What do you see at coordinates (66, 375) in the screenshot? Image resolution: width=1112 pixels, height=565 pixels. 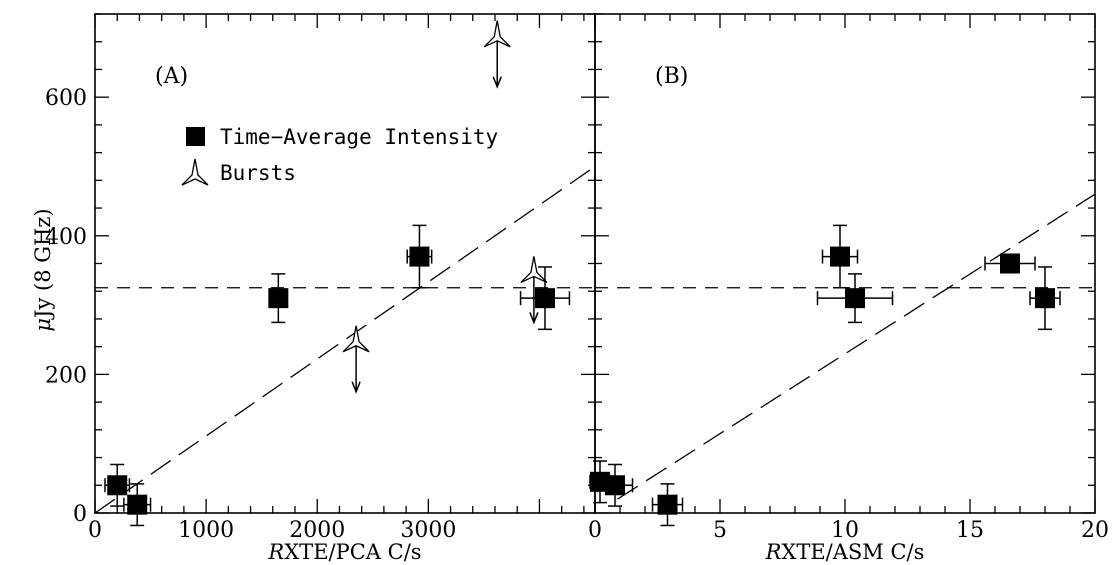 I see `y-tick-label: 200` at bounding box center [66, 375].